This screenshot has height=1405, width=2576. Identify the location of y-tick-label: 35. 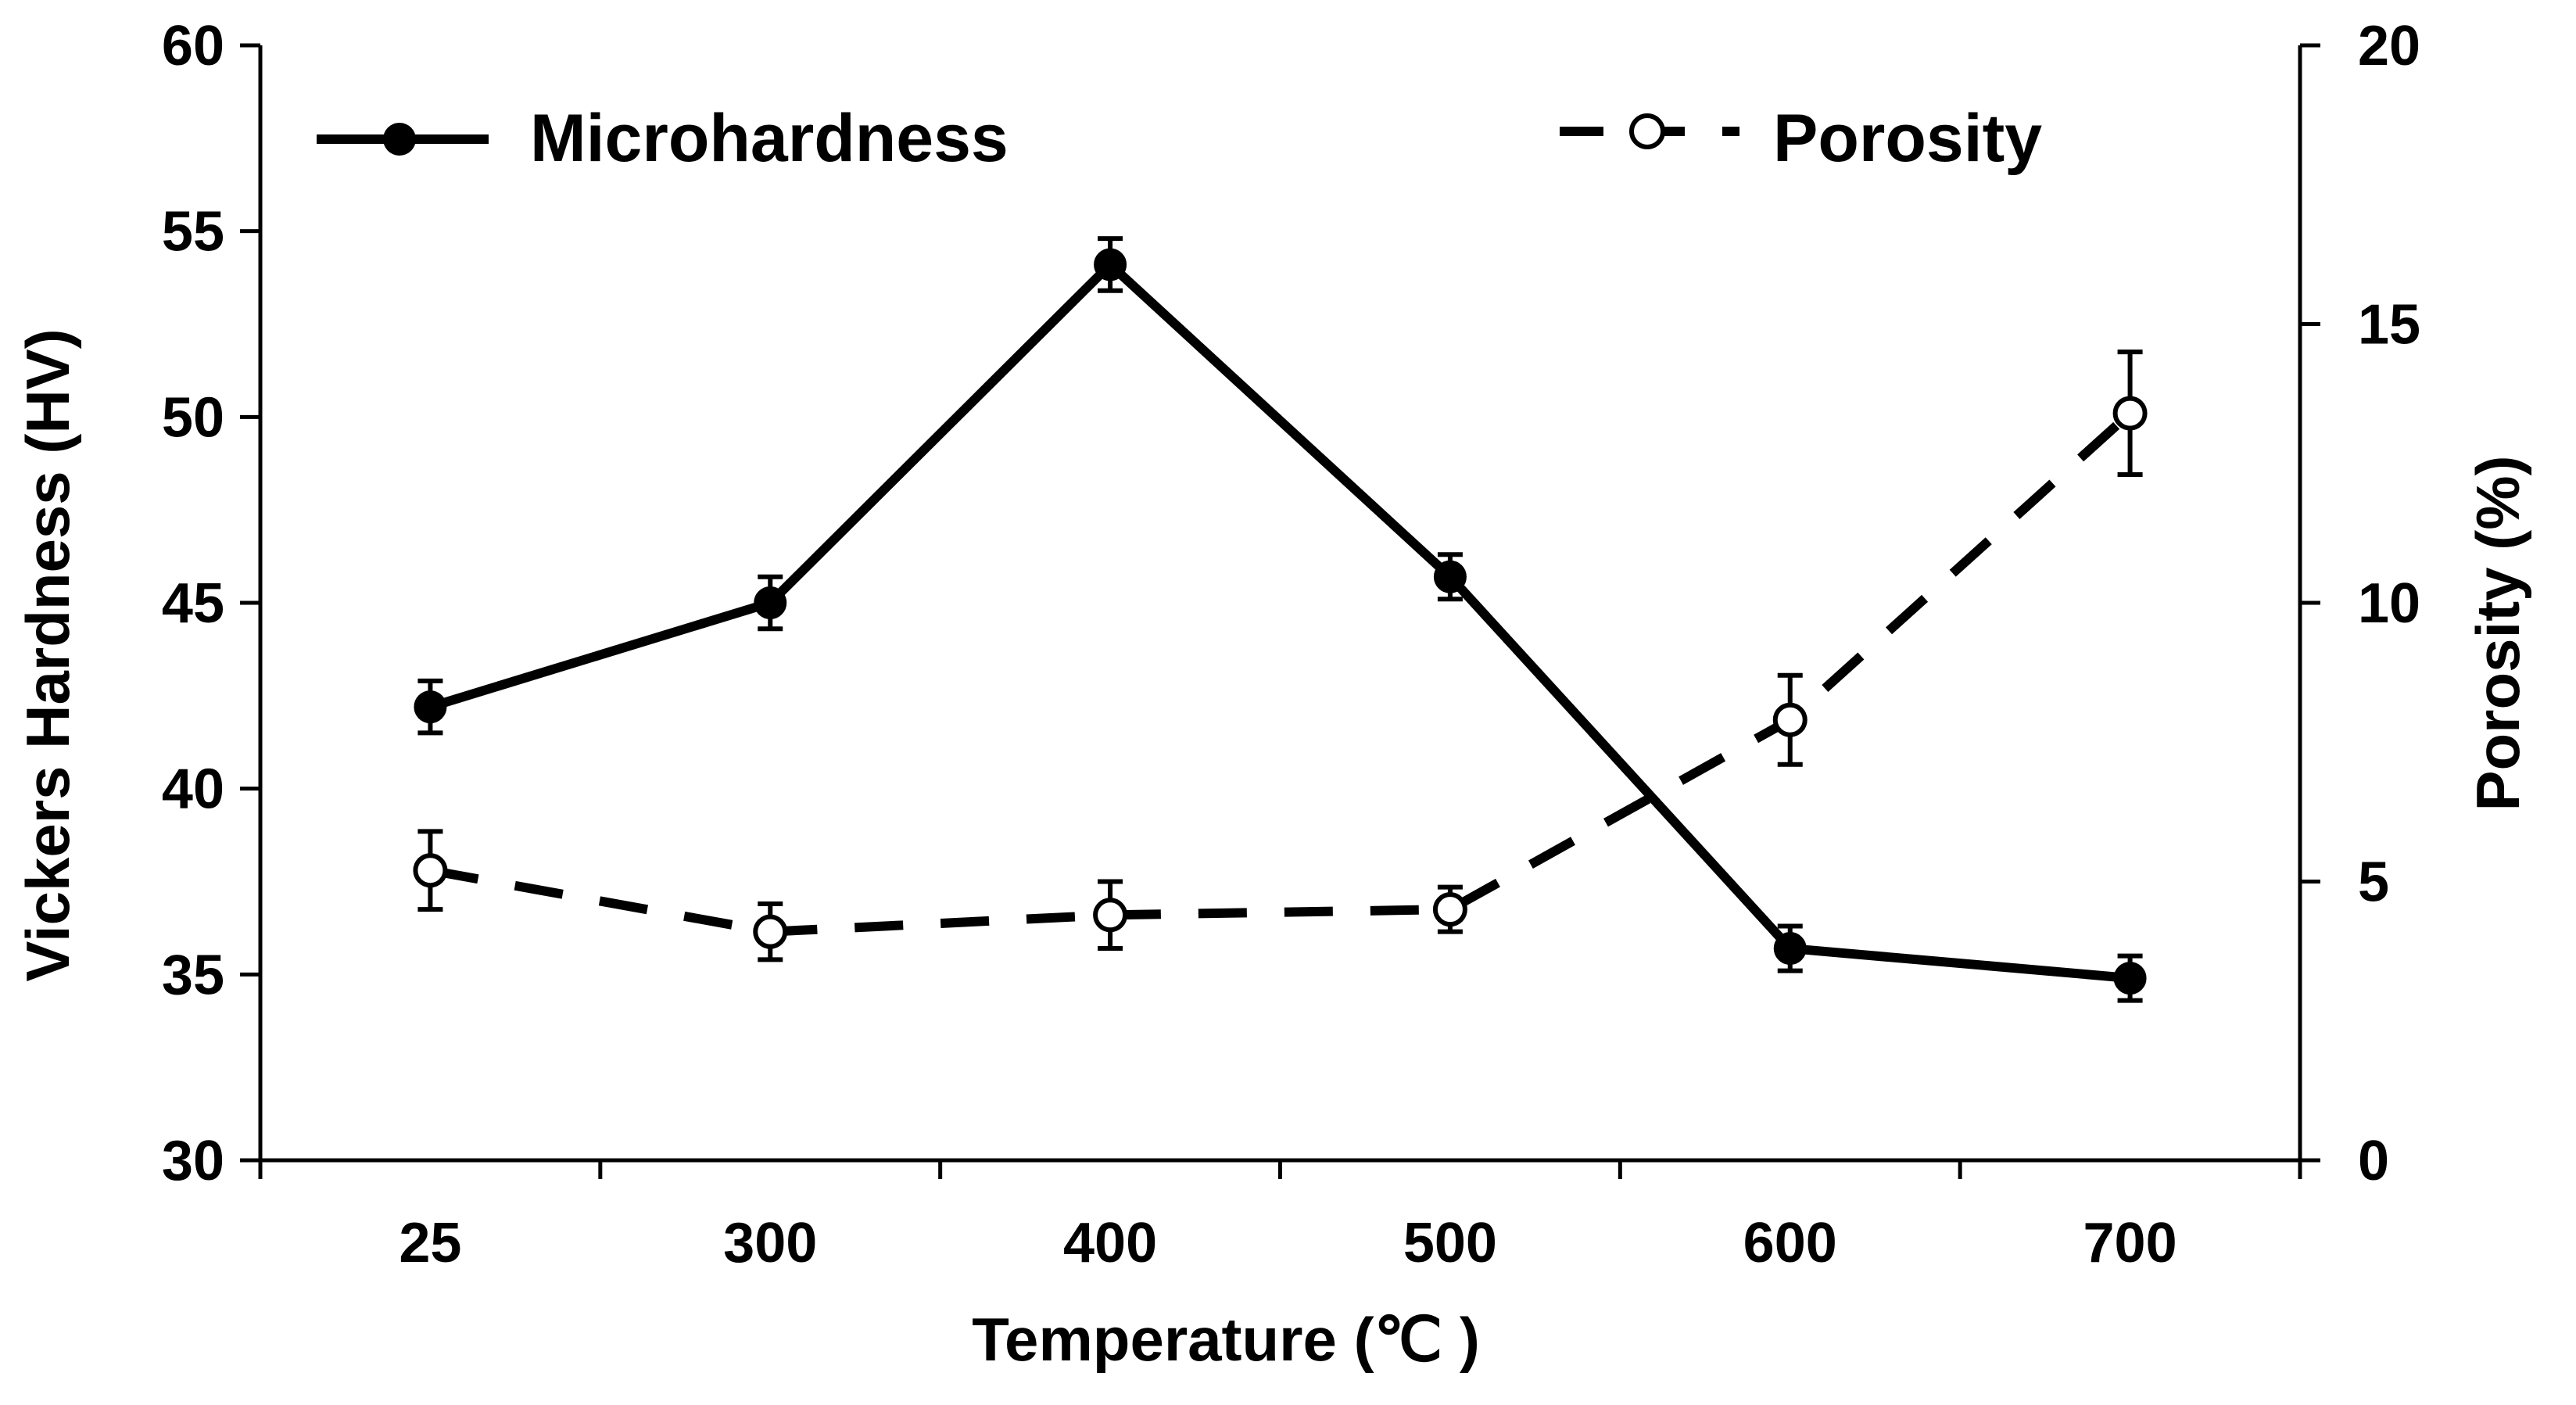
(193, 975).